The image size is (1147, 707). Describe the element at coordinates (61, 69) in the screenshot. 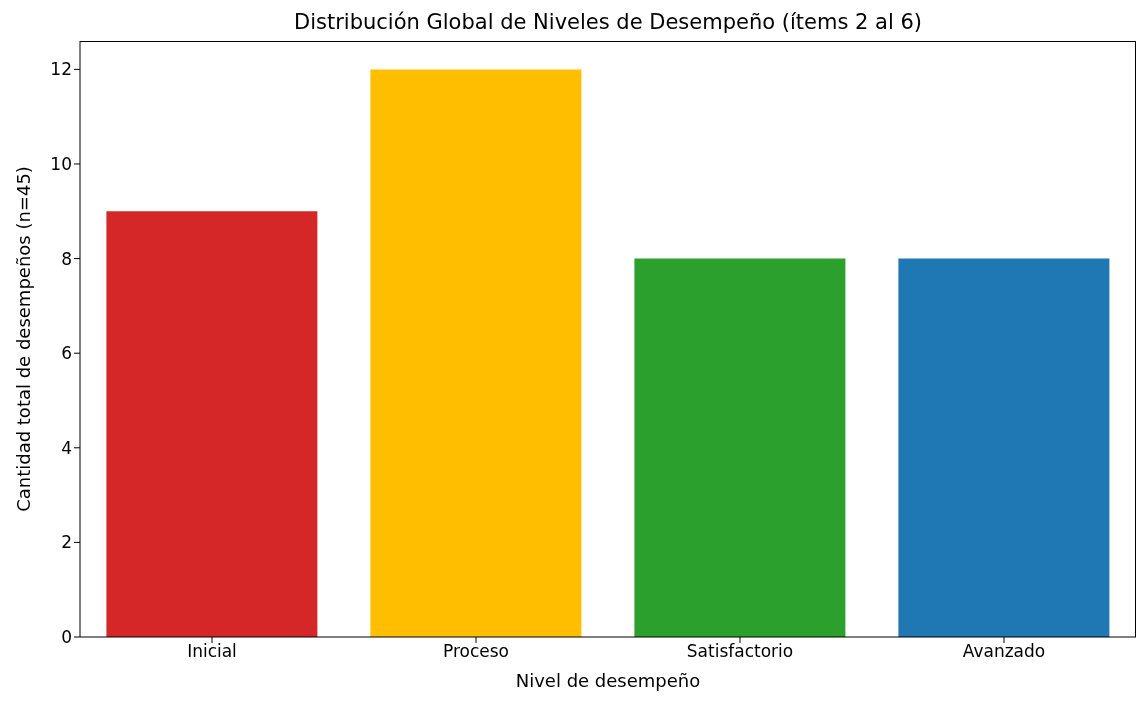

I see `y-tick-label: 12` at that location.